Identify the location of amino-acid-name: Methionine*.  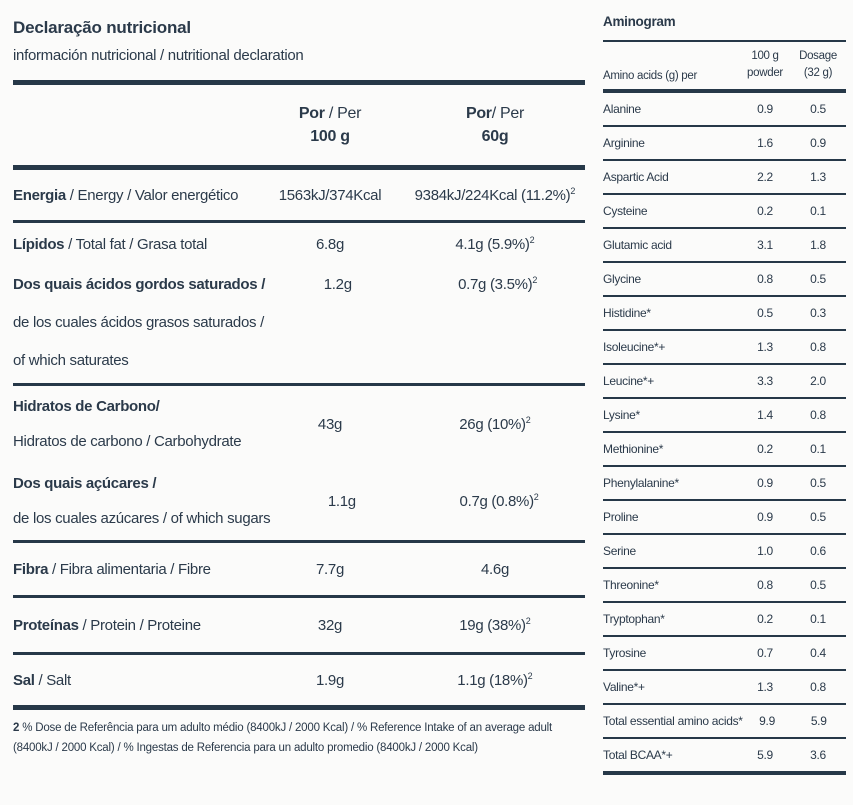
(633, 449).